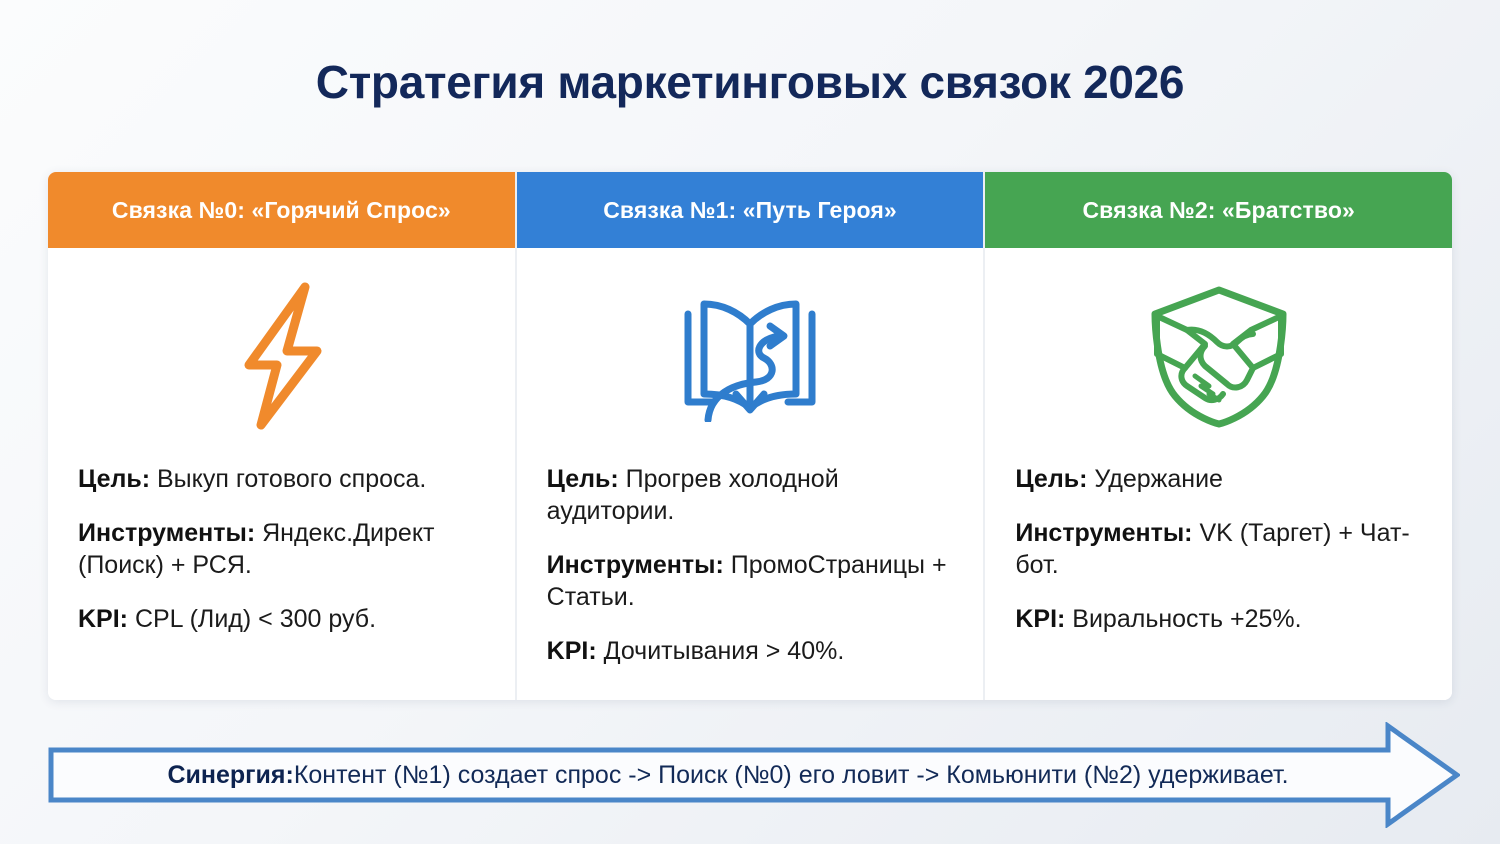 This screenshot has width=1500, height=844. I want to click on bundle-line-tools-1: Инструменты: ПромоСтраницы + Статьи., so click(750, 581).